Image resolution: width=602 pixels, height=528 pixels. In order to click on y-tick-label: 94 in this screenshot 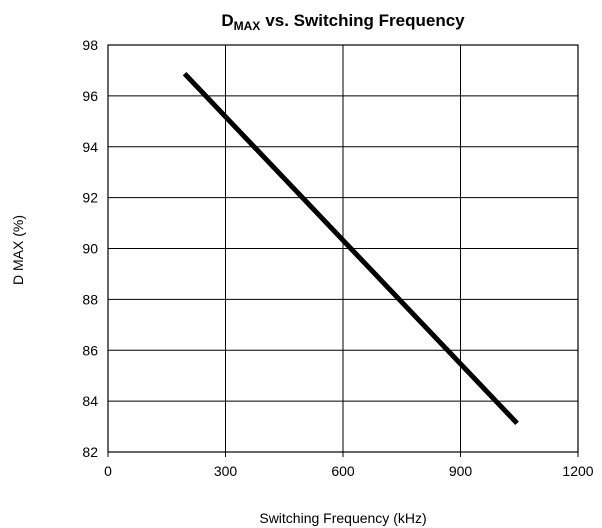, I will do `click(90, 147)`.